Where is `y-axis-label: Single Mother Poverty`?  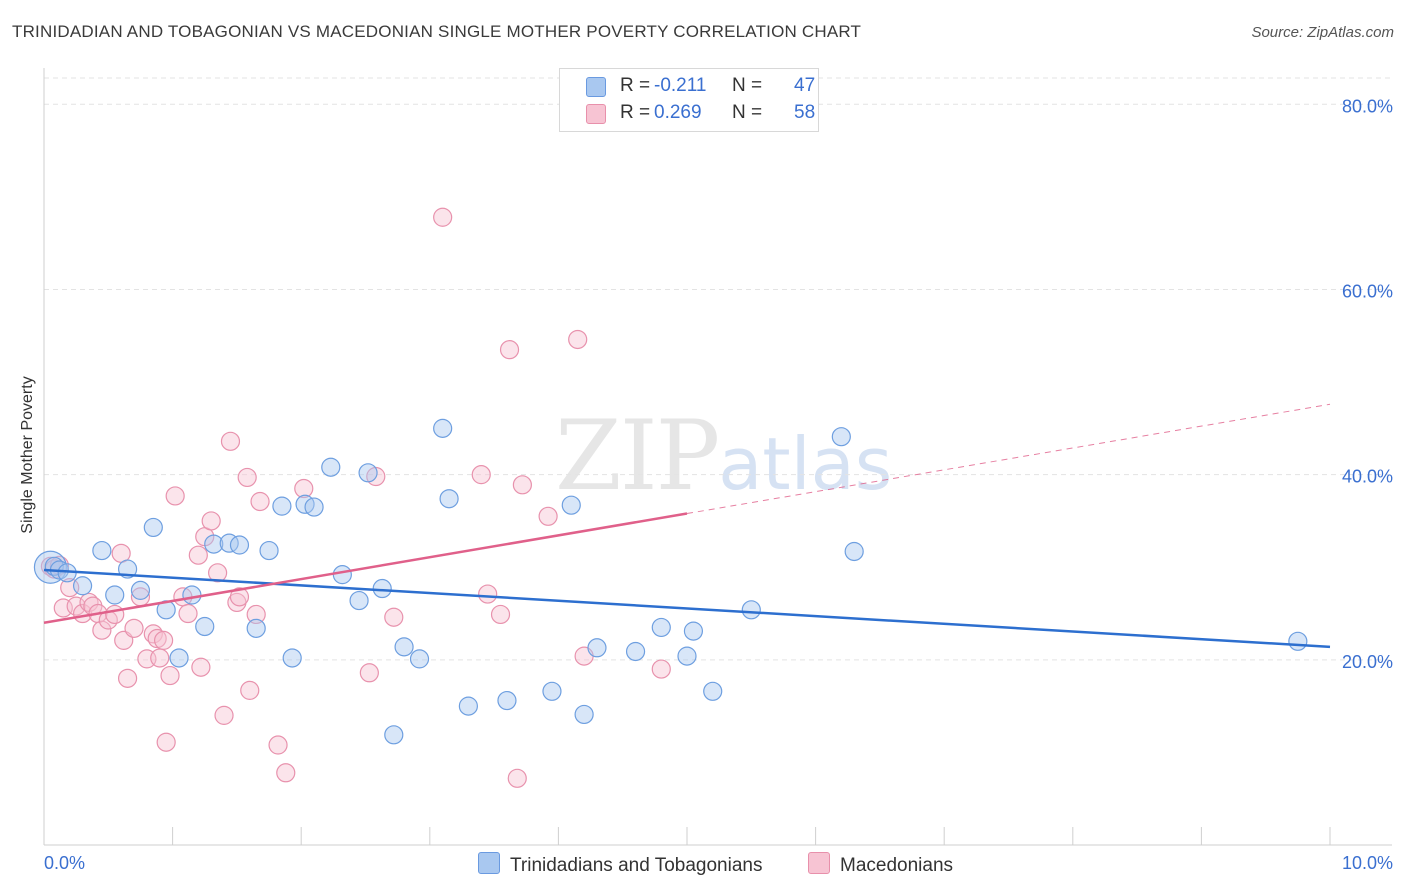 y-axis-label: Single Mother Poverty is located at coordinates (27, 455).